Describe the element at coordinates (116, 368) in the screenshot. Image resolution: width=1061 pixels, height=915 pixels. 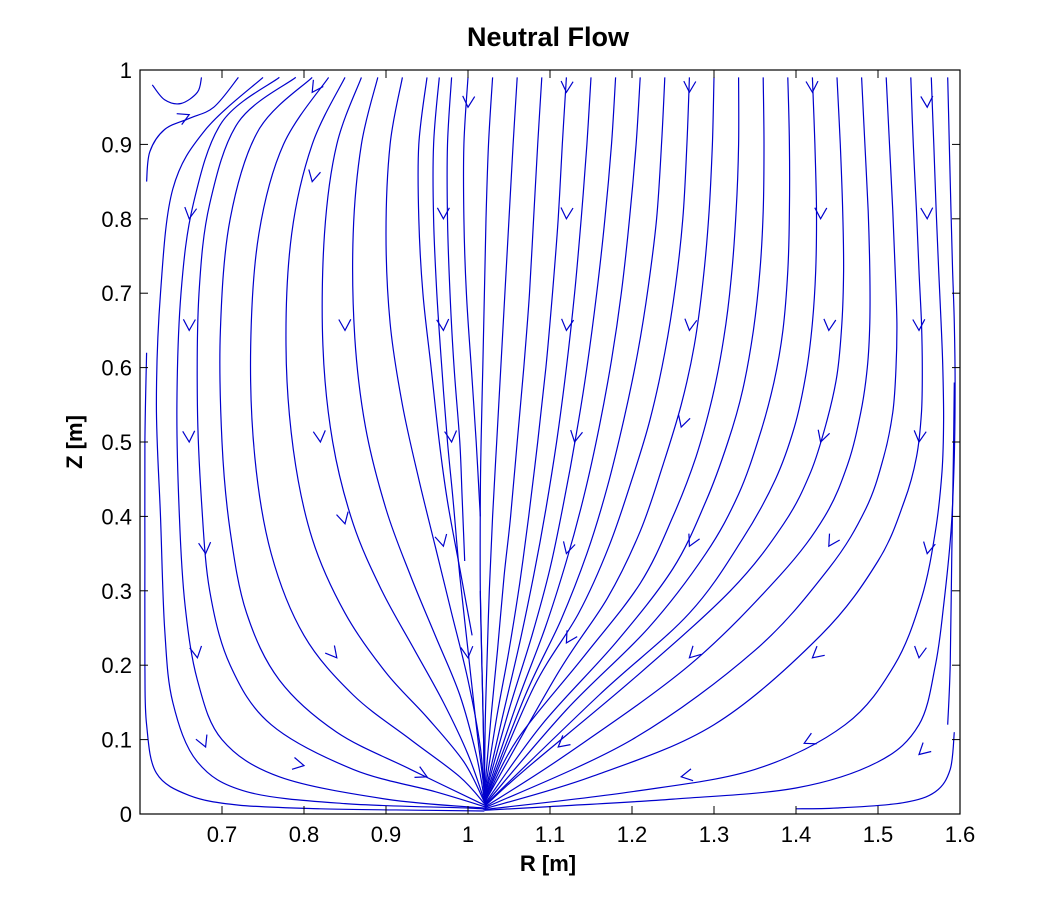
I see `y-tick-label: 0.6` at that location.